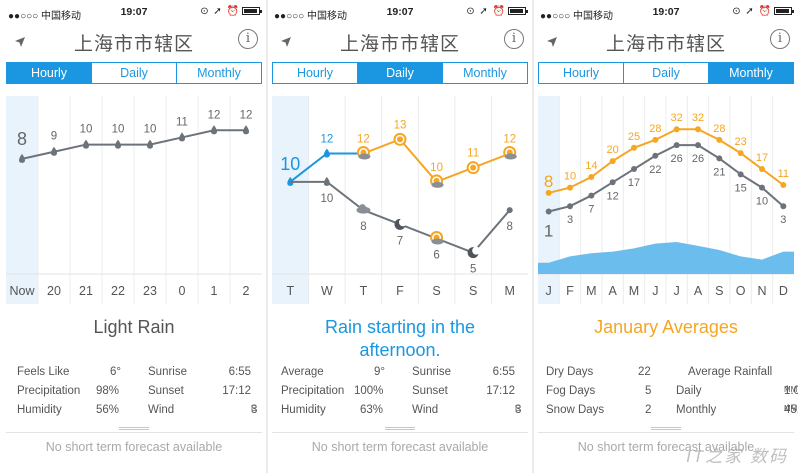  I want to click on x-tick-label: 23, so click(150, 291).